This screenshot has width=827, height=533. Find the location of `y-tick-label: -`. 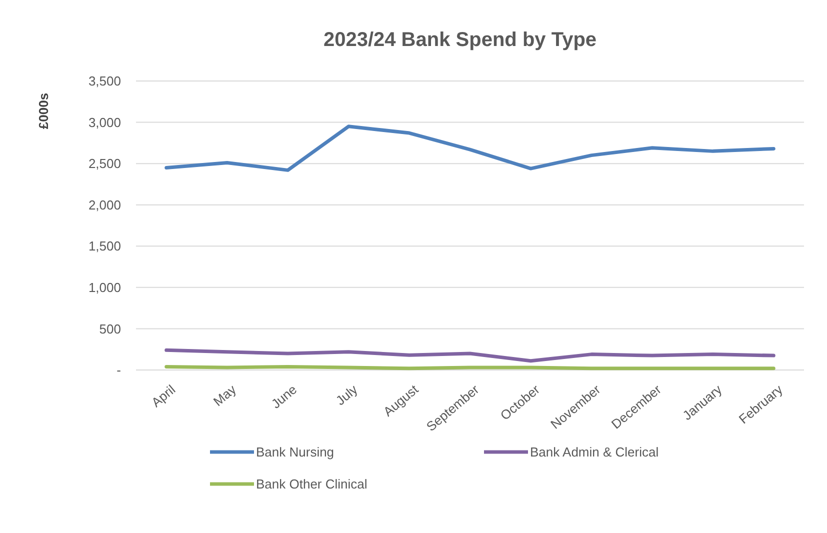

y-tick-label: - is located at coordinates (118, 370).